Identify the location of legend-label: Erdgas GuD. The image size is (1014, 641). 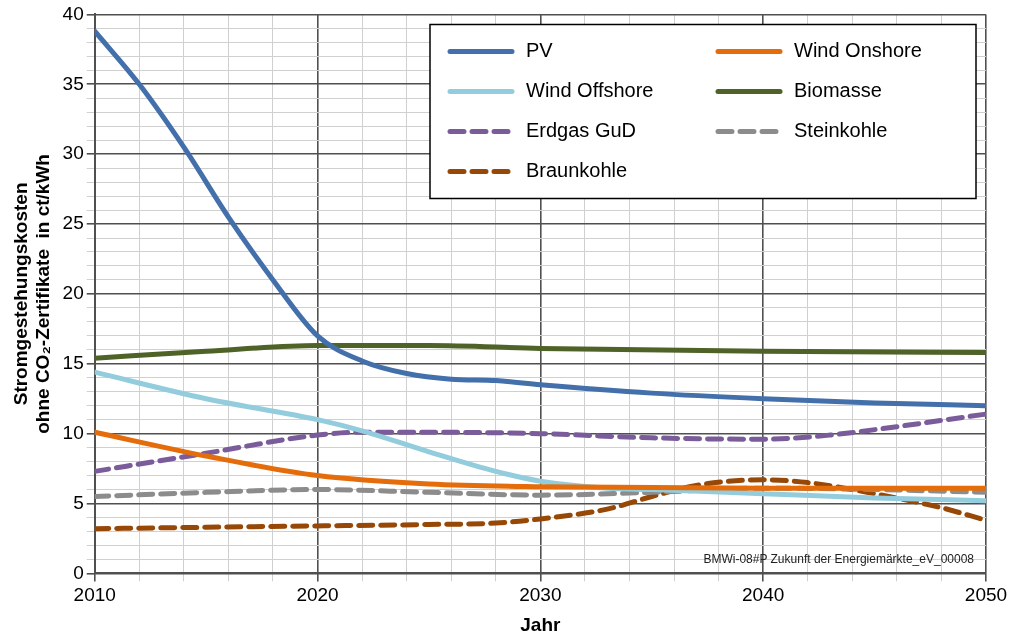
(581, 129).